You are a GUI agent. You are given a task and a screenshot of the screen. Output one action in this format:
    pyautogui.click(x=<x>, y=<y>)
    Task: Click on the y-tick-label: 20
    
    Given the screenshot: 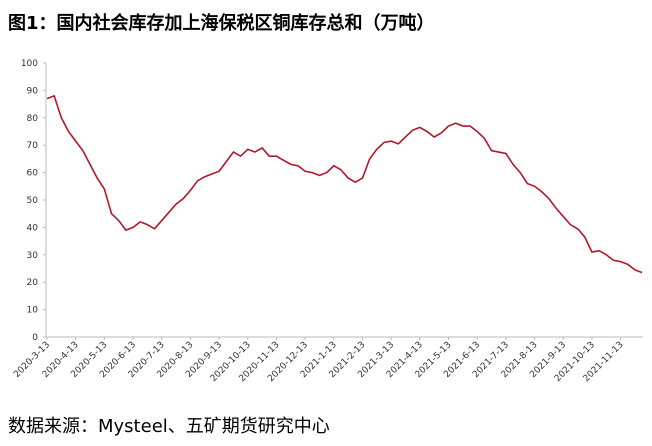 What is the action you would take?
    pyautogui.click(x=33, y=283)
    